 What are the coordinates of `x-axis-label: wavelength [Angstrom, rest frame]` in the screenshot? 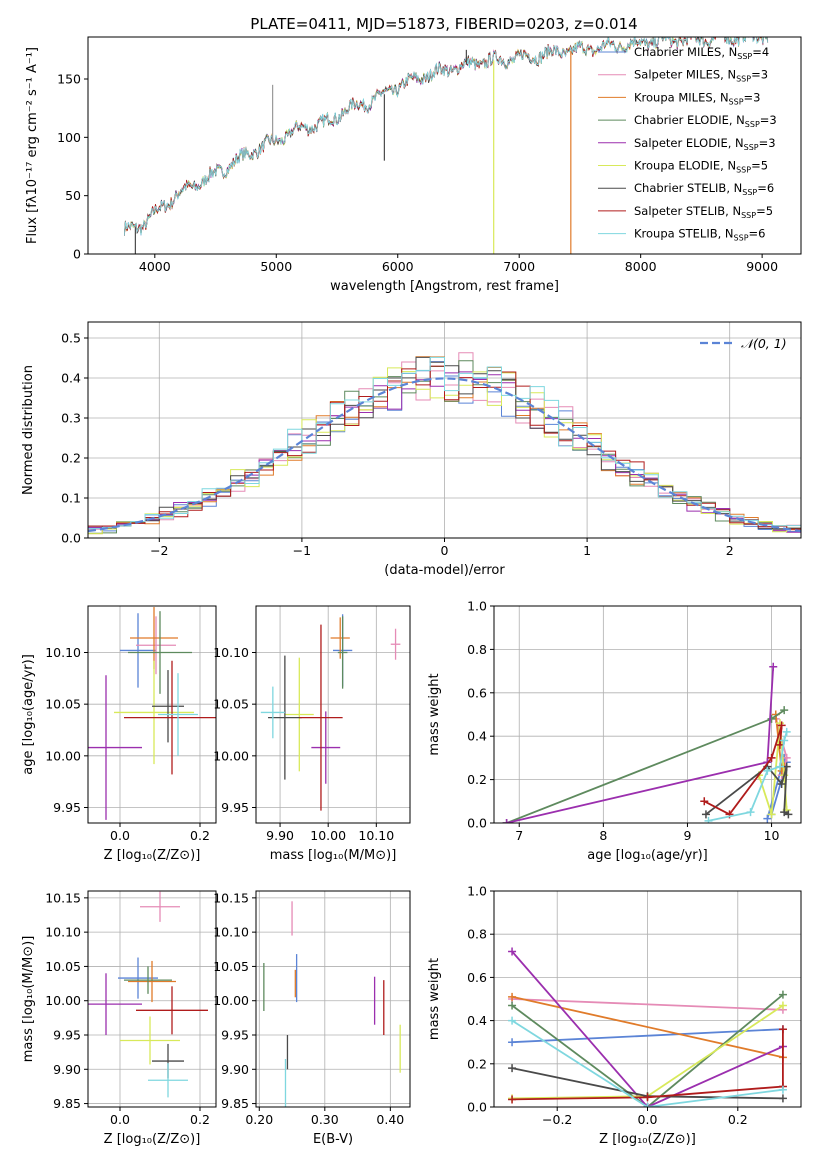 It's located at (444, 286).